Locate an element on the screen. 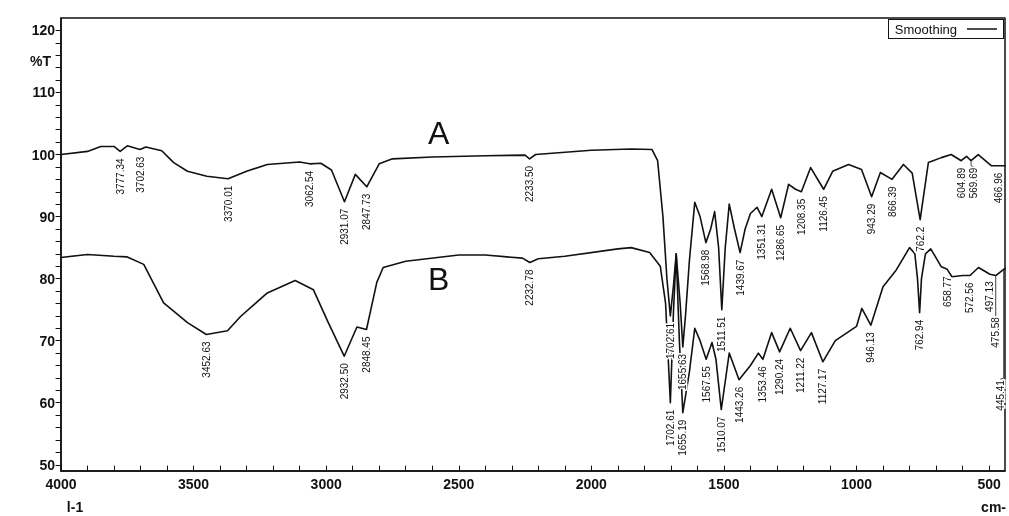  y-tick-label: 50 is located at coordinates (47, 464).